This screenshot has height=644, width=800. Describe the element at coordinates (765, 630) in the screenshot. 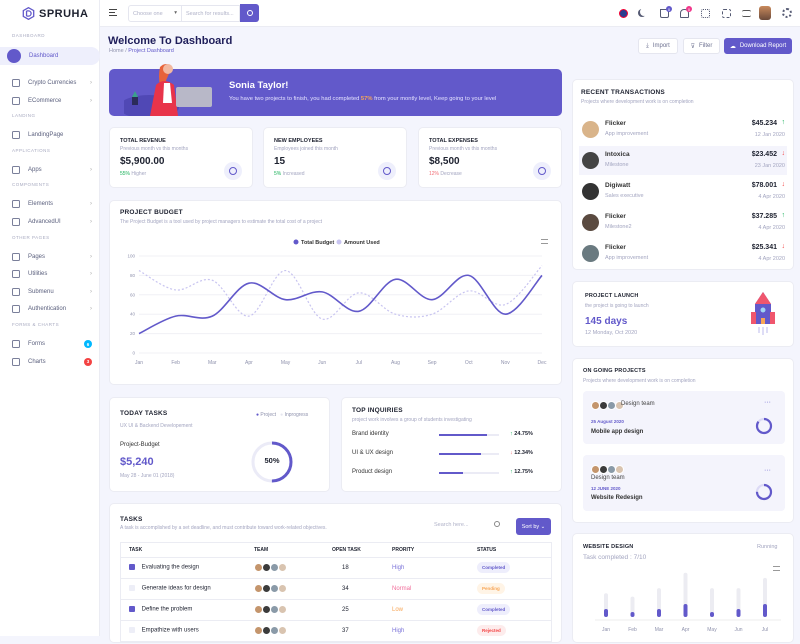

I see `x-tick-label: Jul` at that location.